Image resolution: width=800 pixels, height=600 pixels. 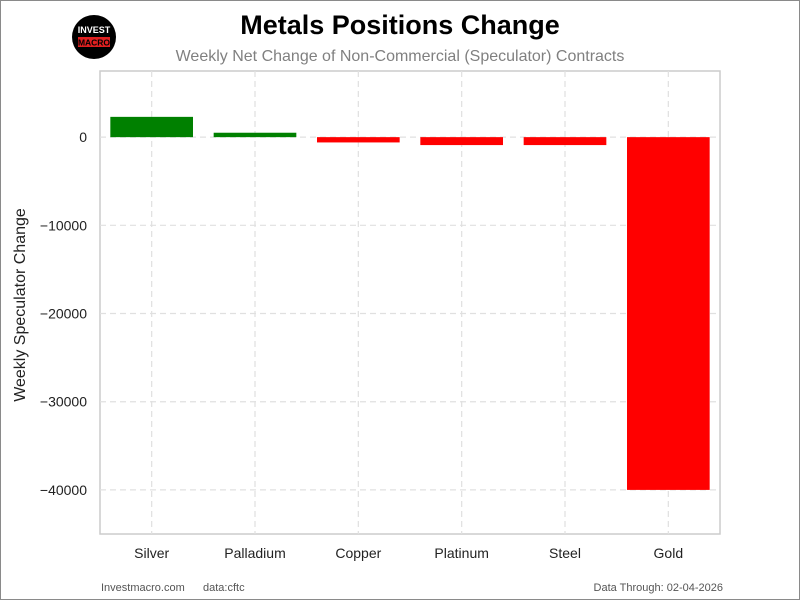 What do you see at coordinates (94, 37) in the screenshot?
I see `investmacro-logo: INVEST MACRO` at bounding box center [94, 37].